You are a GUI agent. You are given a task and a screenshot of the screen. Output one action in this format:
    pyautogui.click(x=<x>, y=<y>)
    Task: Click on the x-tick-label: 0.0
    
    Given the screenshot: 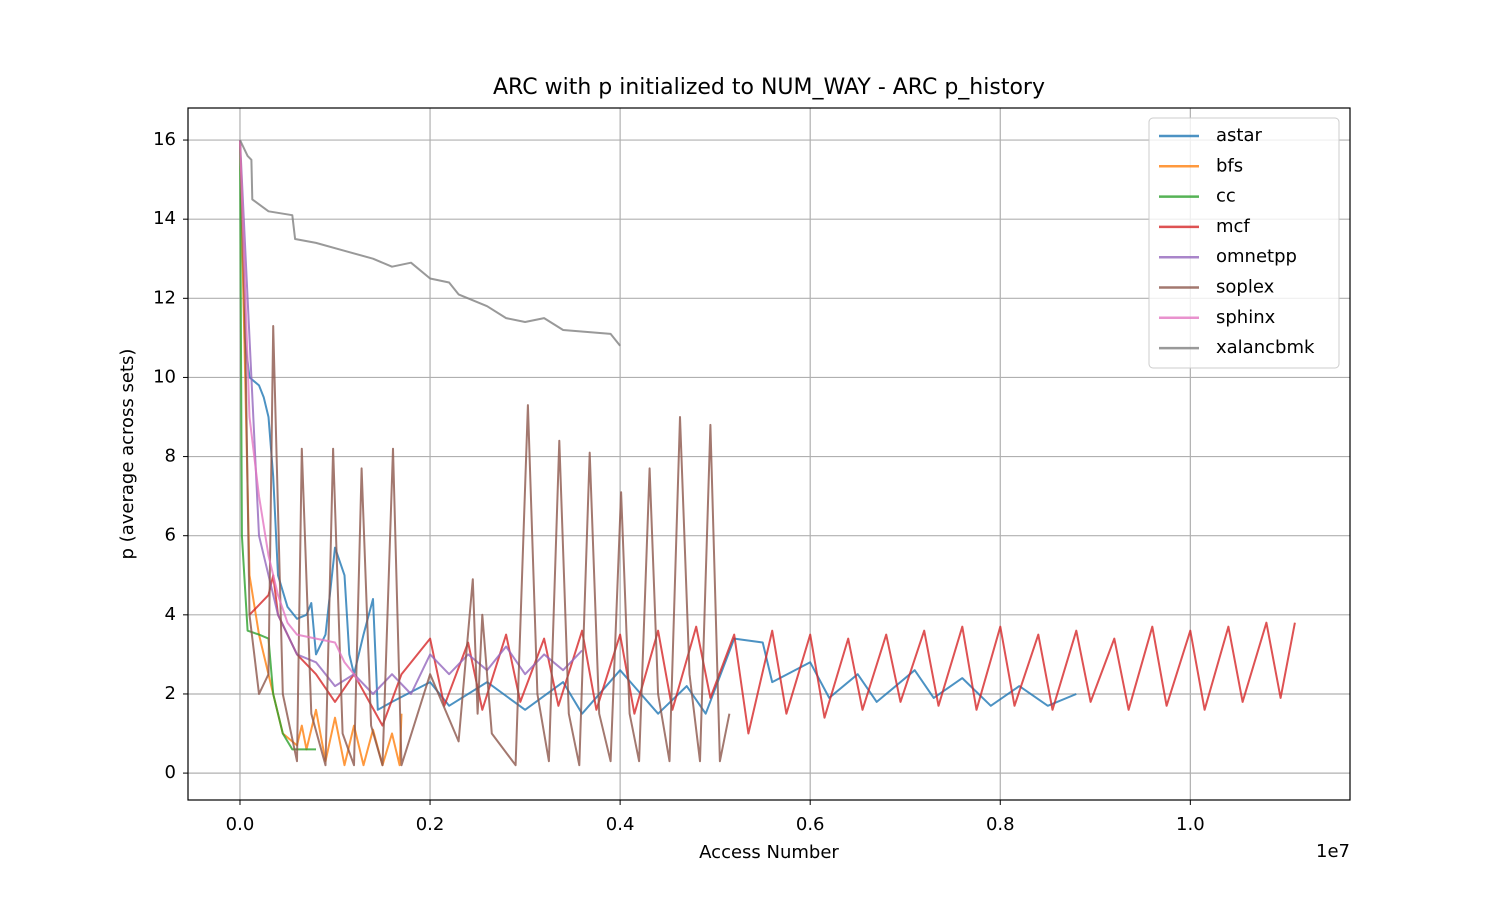 What is the action you would take?
    pyautogui.click(x=240, y=824)
    